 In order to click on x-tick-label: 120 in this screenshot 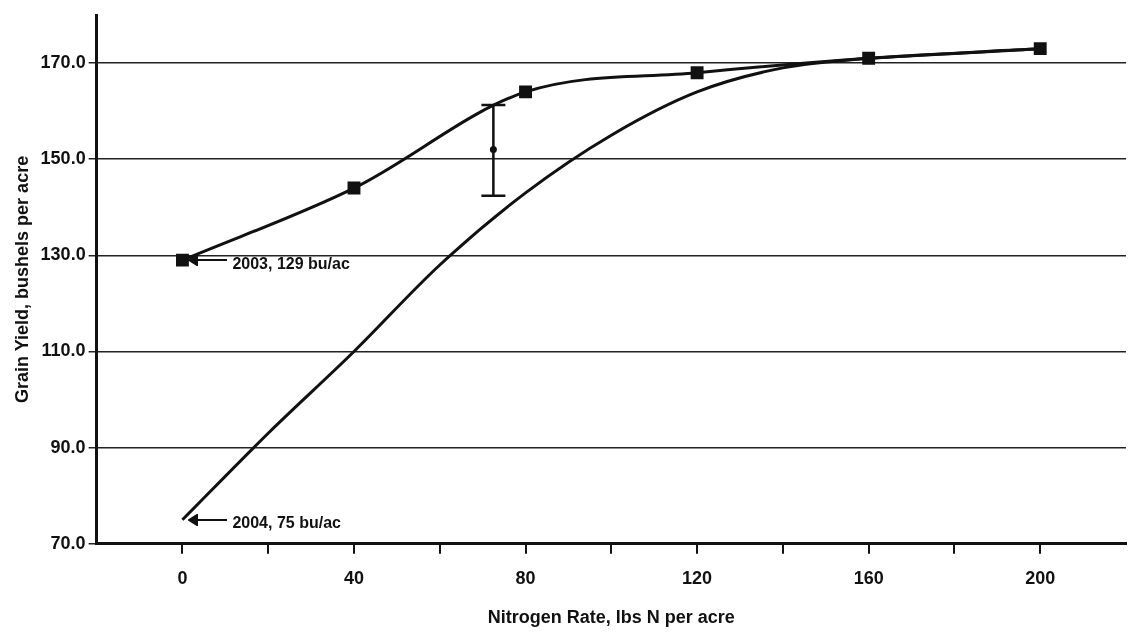, I will do `click(697, 577)`.